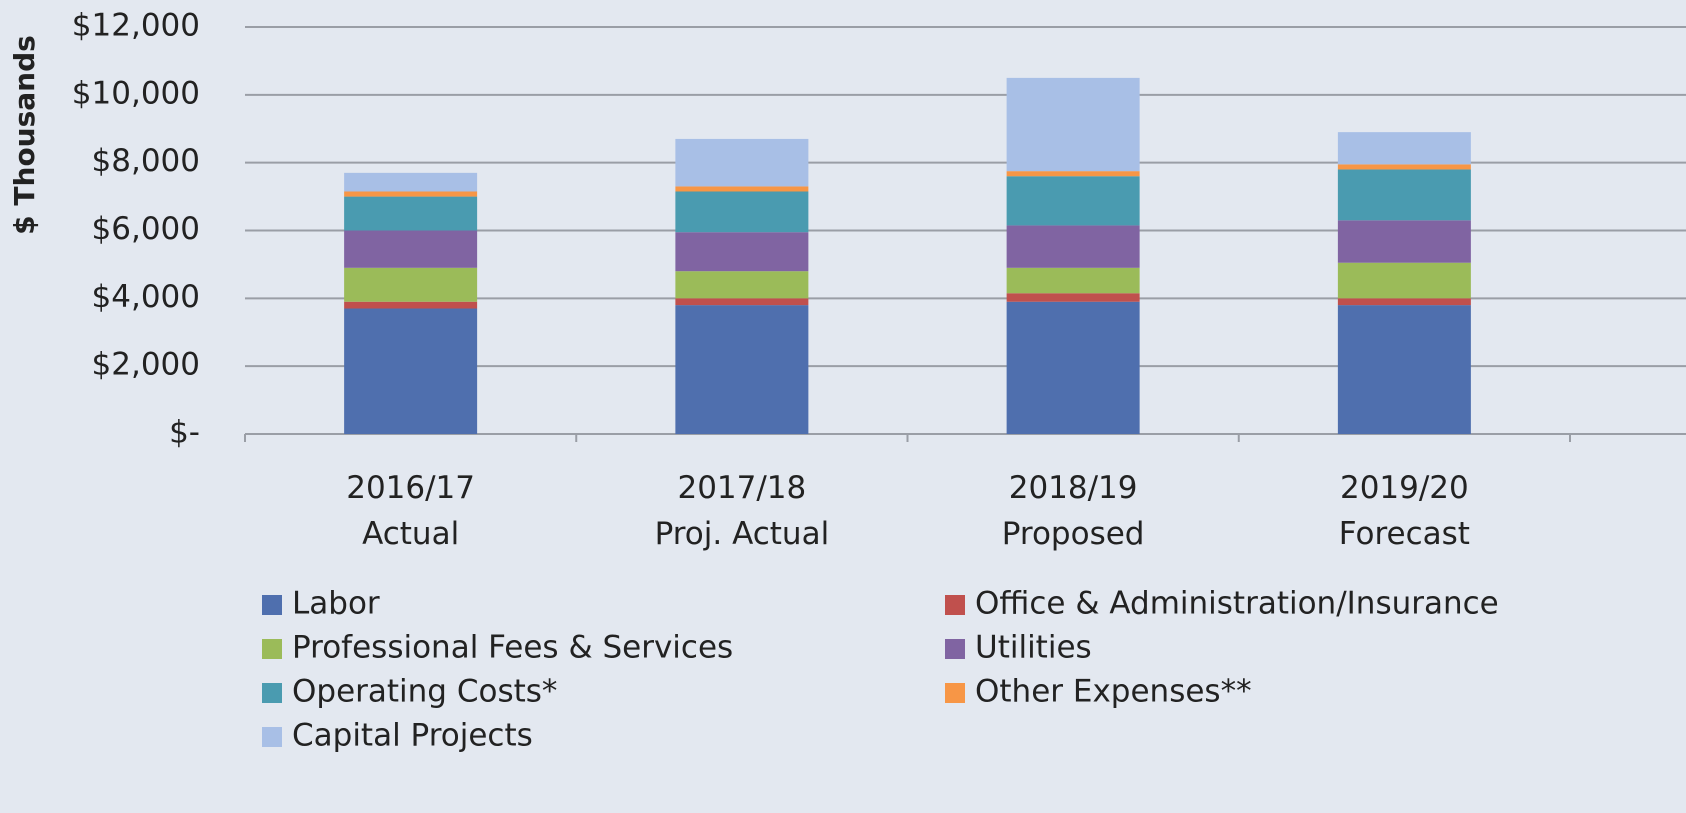 Image resolution: width=1686 pixels, height=813 pixels. What do you see at coordinates (1033, 648) in the screenshot?
I see `legend-label: Utilities` at bounding box center [1033, 648].